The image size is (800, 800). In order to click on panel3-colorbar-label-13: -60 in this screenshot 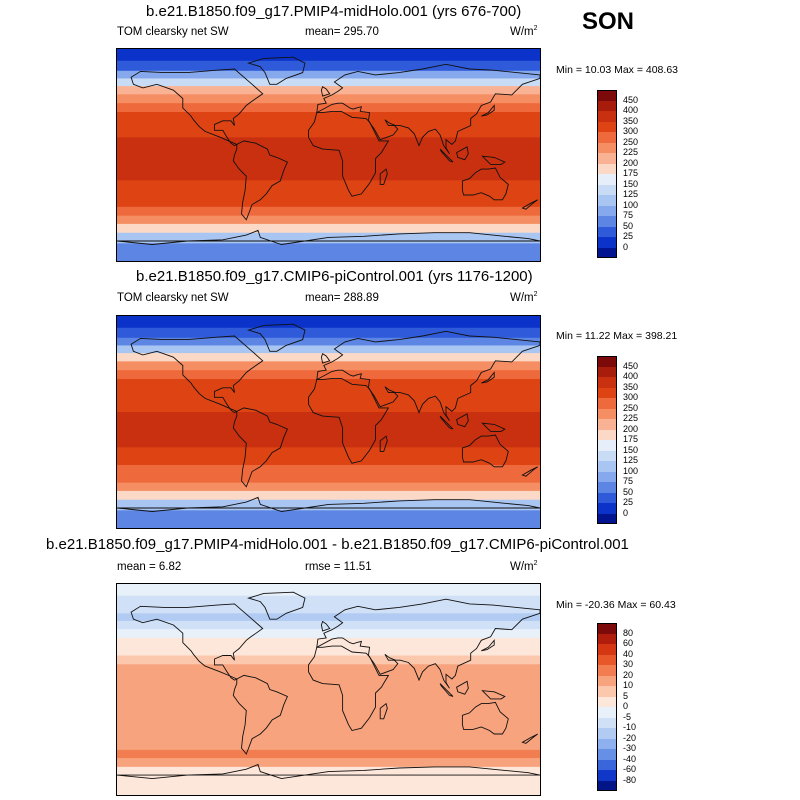, I will do `click(630, 769)`.